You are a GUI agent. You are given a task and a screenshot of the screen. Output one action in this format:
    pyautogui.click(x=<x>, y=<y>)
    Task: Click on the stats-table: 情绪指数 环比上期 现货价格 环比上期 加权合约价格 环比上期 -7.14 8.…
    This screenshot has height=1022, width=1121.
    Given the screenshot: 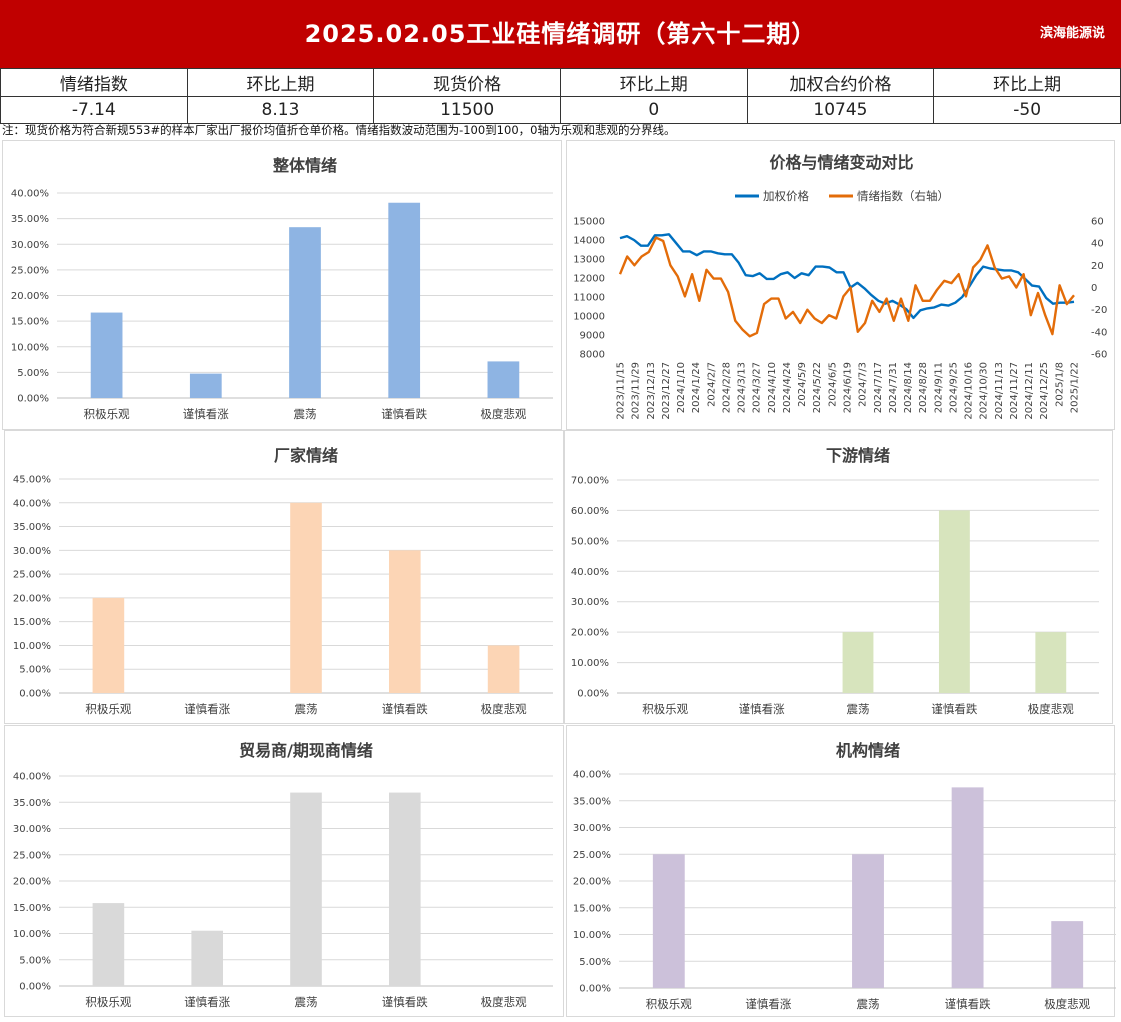 What is the action you would take?
    pyautogui.click(x=560, y=96)
    